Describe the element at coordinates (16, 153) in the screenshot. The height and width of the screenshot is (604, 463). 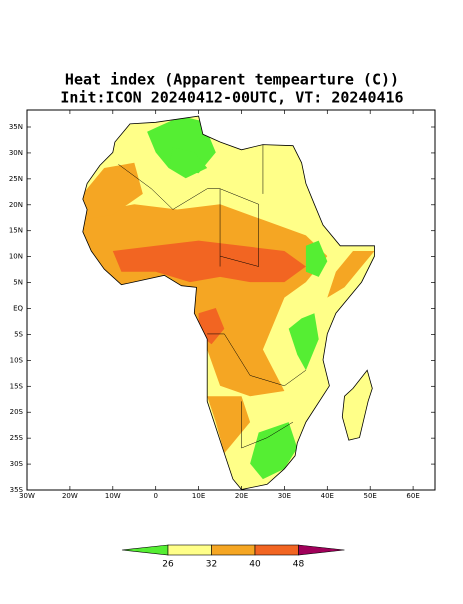
I see `lat-tick-label: 30N` at that location.